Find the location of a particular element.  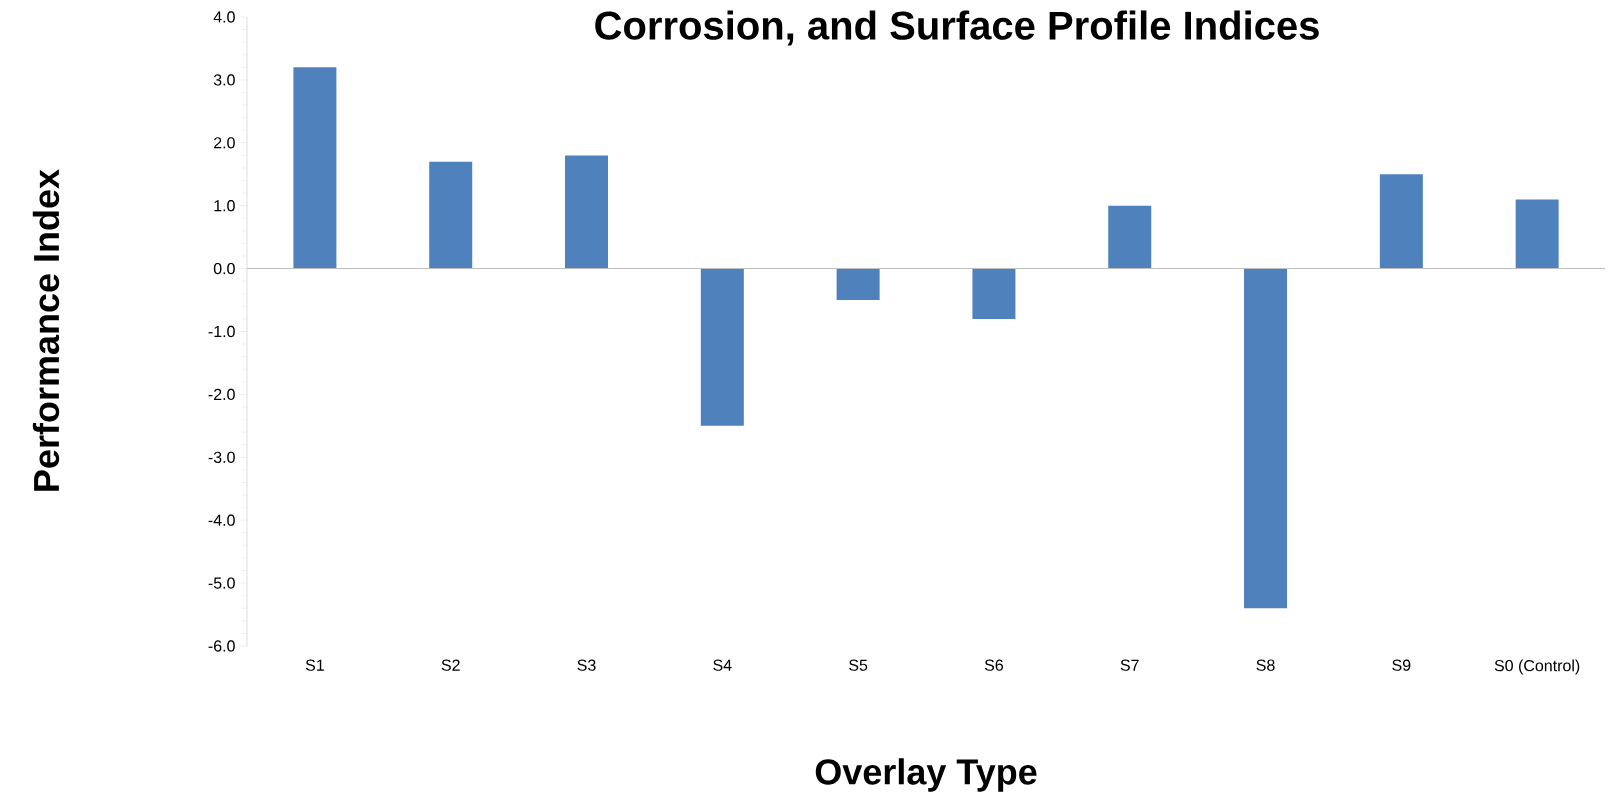

x-tick-label: S9 is located at coordinates (1401, 665).